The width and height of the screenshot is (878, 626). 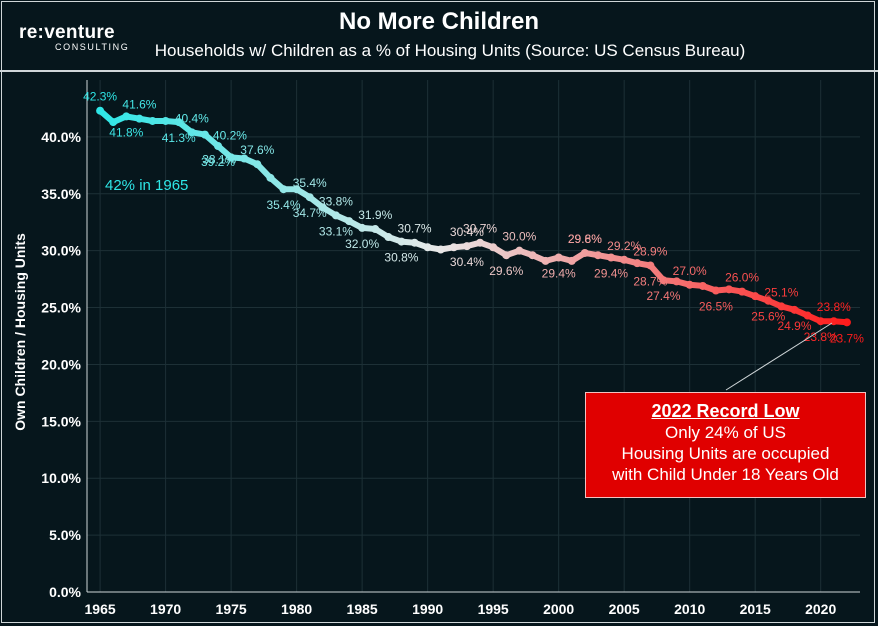 I want to click on x-tick-label: 2000, so click(x=558, y=609).